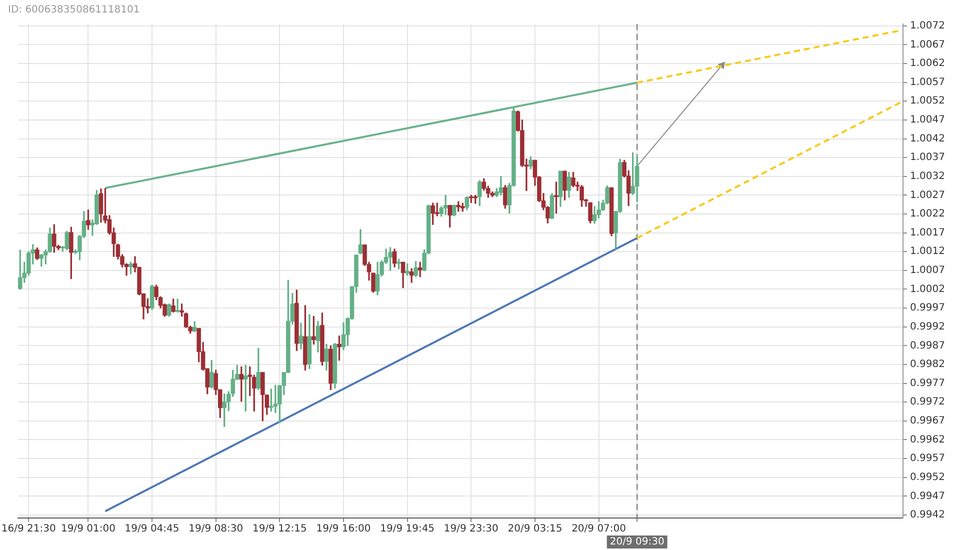 The height and width of the screenshot is (550, 960). I want to click on y-tick-label: 1.0027, so click(927, 195).